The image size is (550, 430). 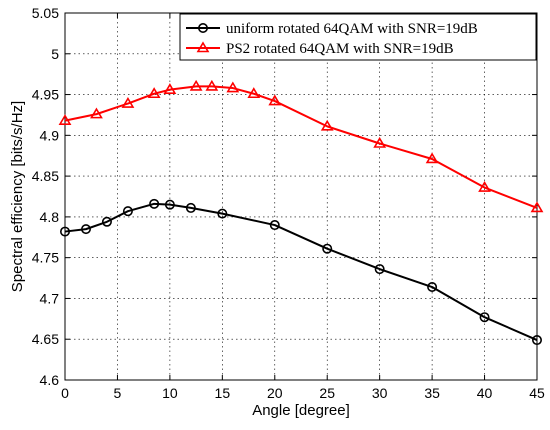 What do you see at coordinates (223, 393) in the screenshot?
I see `x-tick-label: 15` at bounding box center [223, 393].